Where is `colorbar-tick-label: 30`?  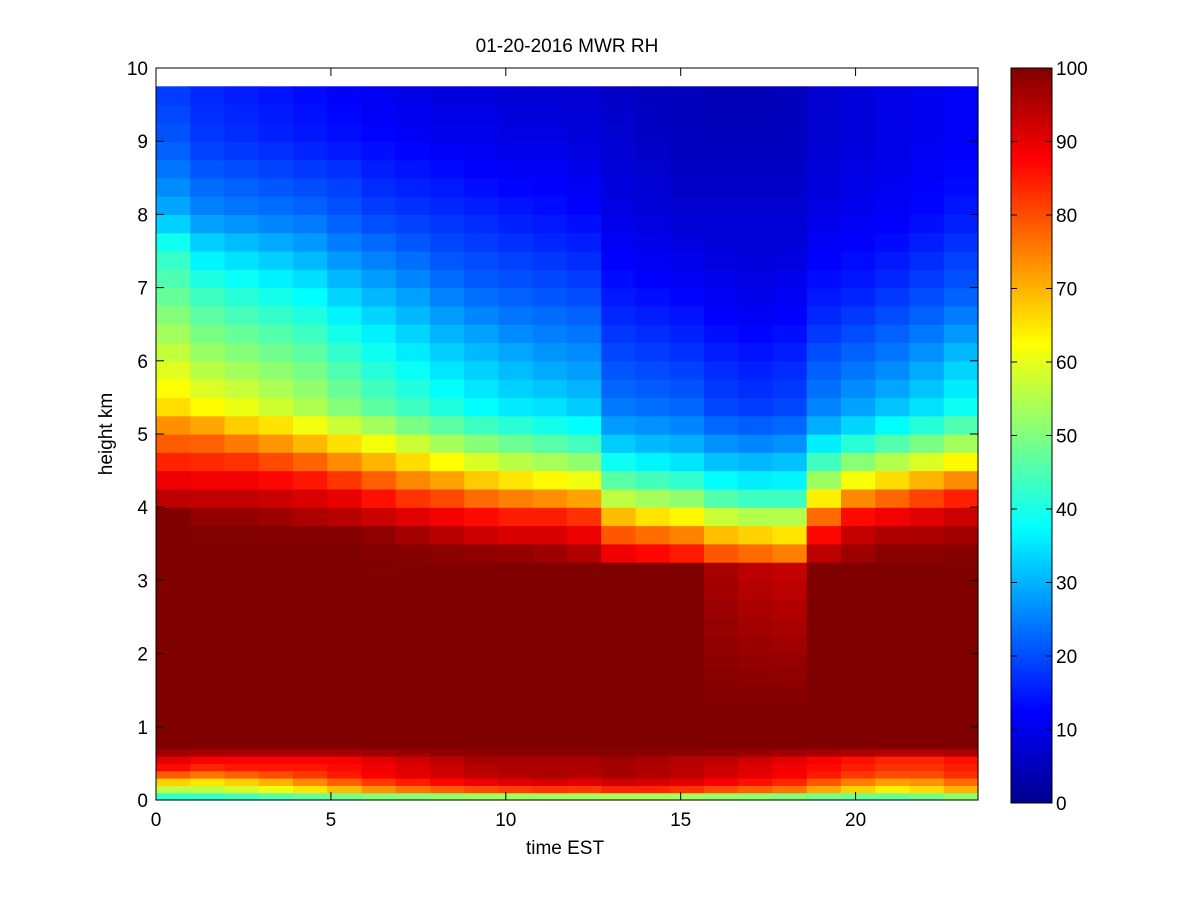 colorbar-tick-label: 30 is located at coordinates (1066, 584).